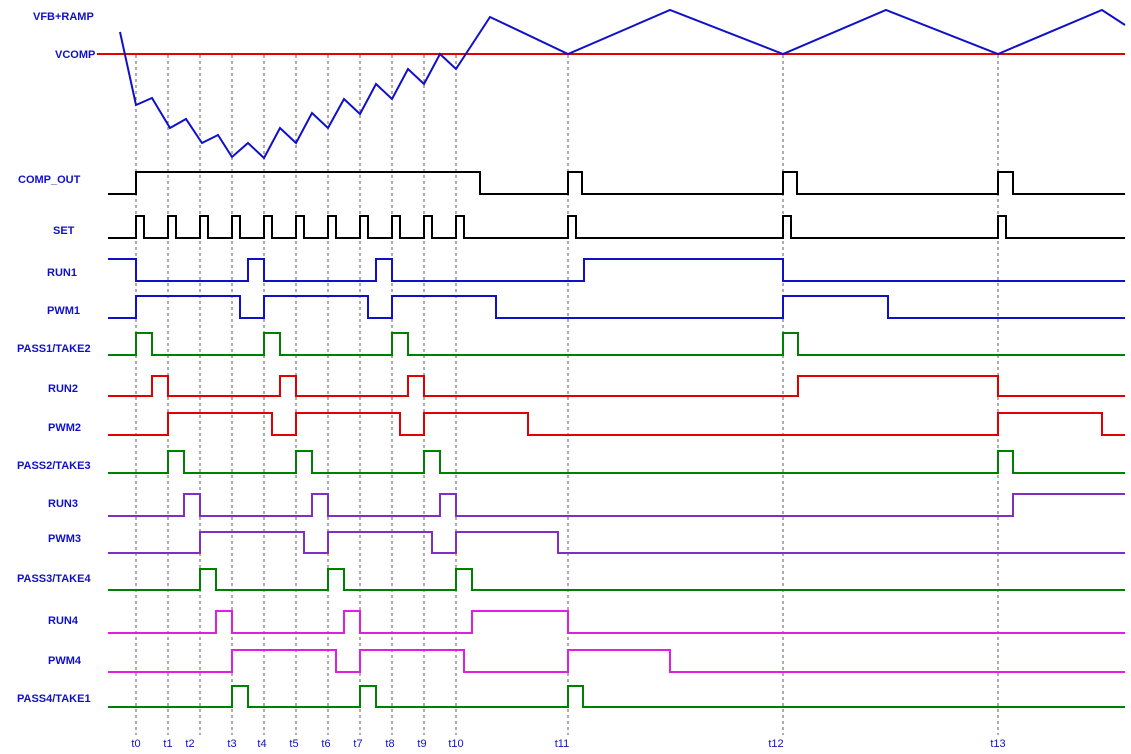  Describe the element at coordinates (562, 744) in the screenshot. I see `time-label-t11: t11` at that location.